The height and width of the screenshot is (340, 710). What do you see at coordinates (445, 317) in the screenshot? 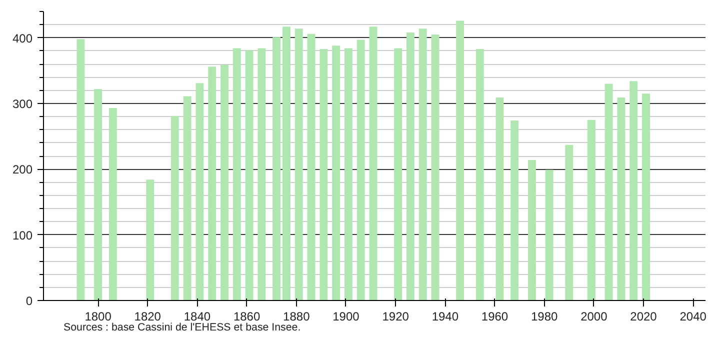
I see `x-tick-label: 1940` at bounding box center [445, 317].